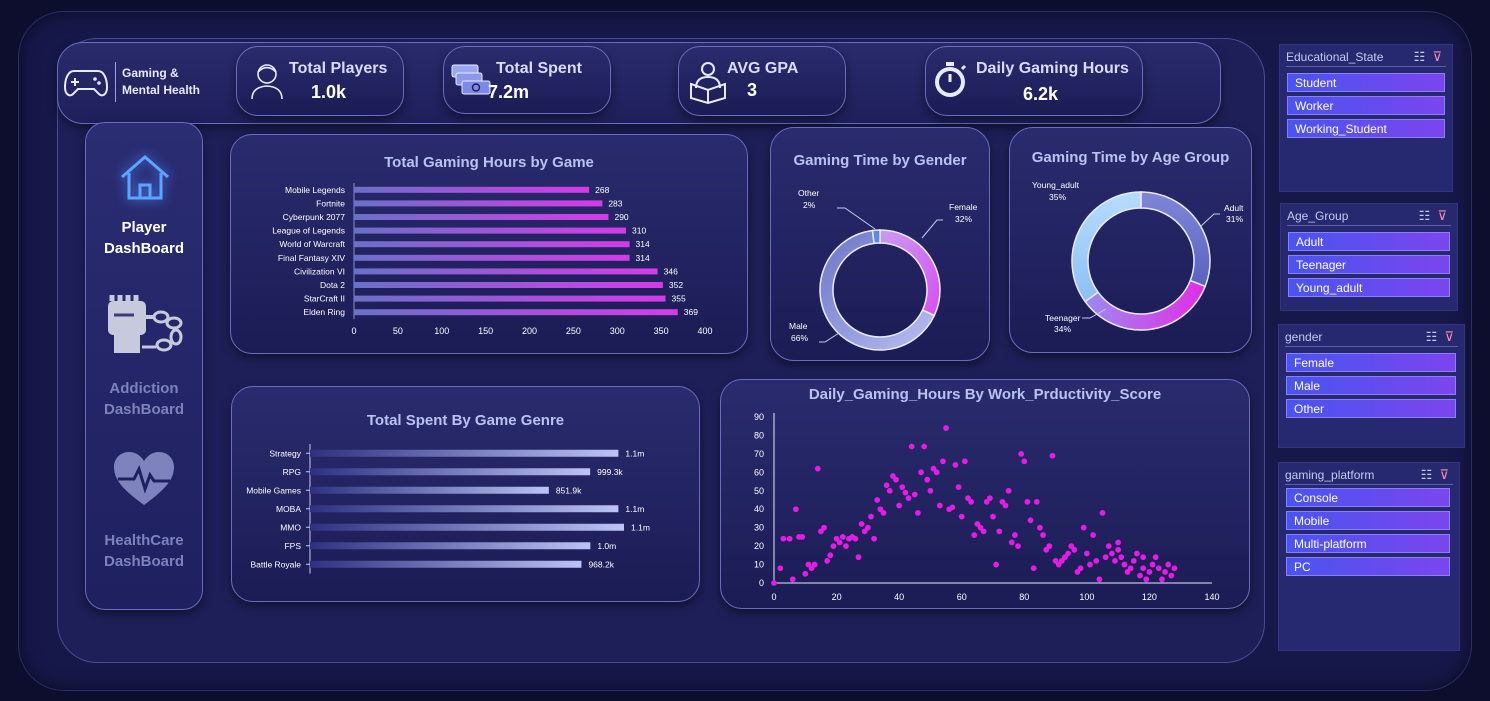 This screenshot has width=1490, height=701. Describe the element at coordinates (492, 244) in the screenshot. I see `bar-world-of-warcraft` at that location.